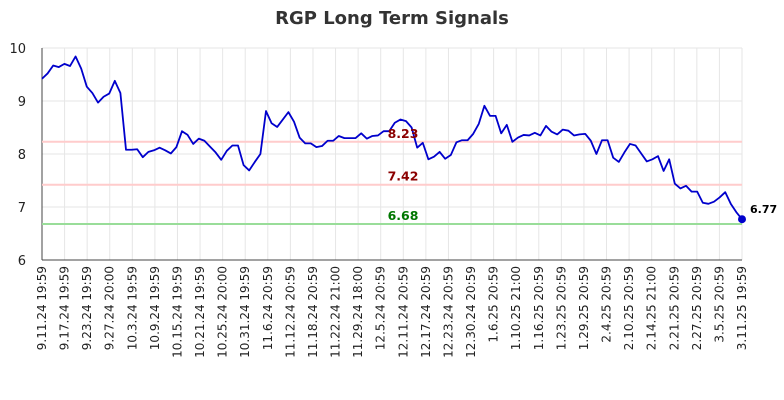  What do you see at coordinates (403, 215) in the screenshot?
I see `reference-line-label: 6.68` at bounding box center [403, 215].